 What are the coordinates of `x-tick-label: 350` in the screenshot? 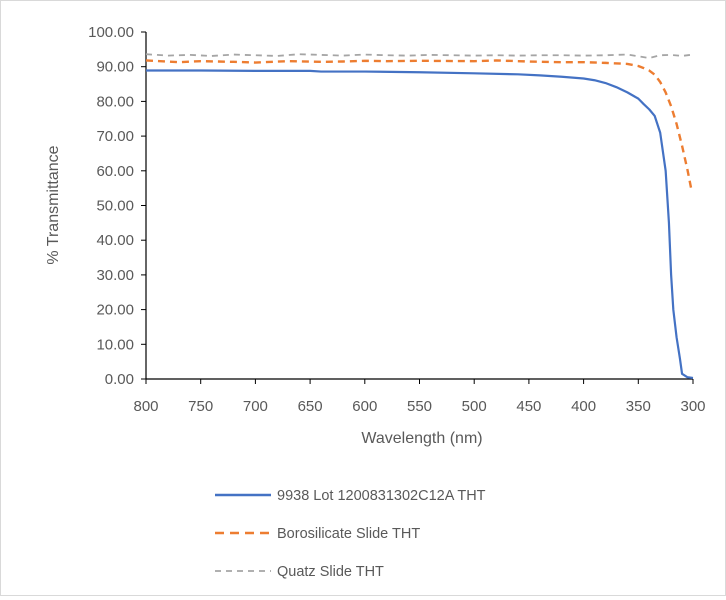 It's located at (638, 406).